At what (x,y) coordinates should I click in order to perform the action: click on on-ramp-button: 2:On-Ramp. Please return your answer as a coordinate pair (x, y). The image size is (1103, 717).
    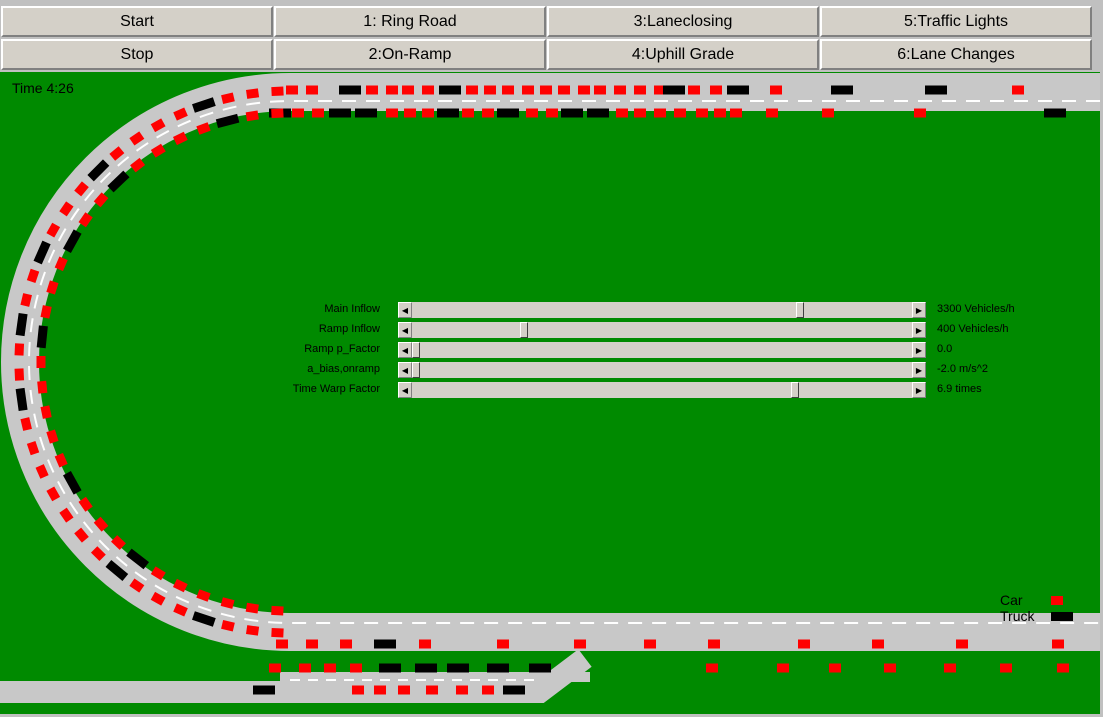
    Looking at the image, I should click on (410, 54).